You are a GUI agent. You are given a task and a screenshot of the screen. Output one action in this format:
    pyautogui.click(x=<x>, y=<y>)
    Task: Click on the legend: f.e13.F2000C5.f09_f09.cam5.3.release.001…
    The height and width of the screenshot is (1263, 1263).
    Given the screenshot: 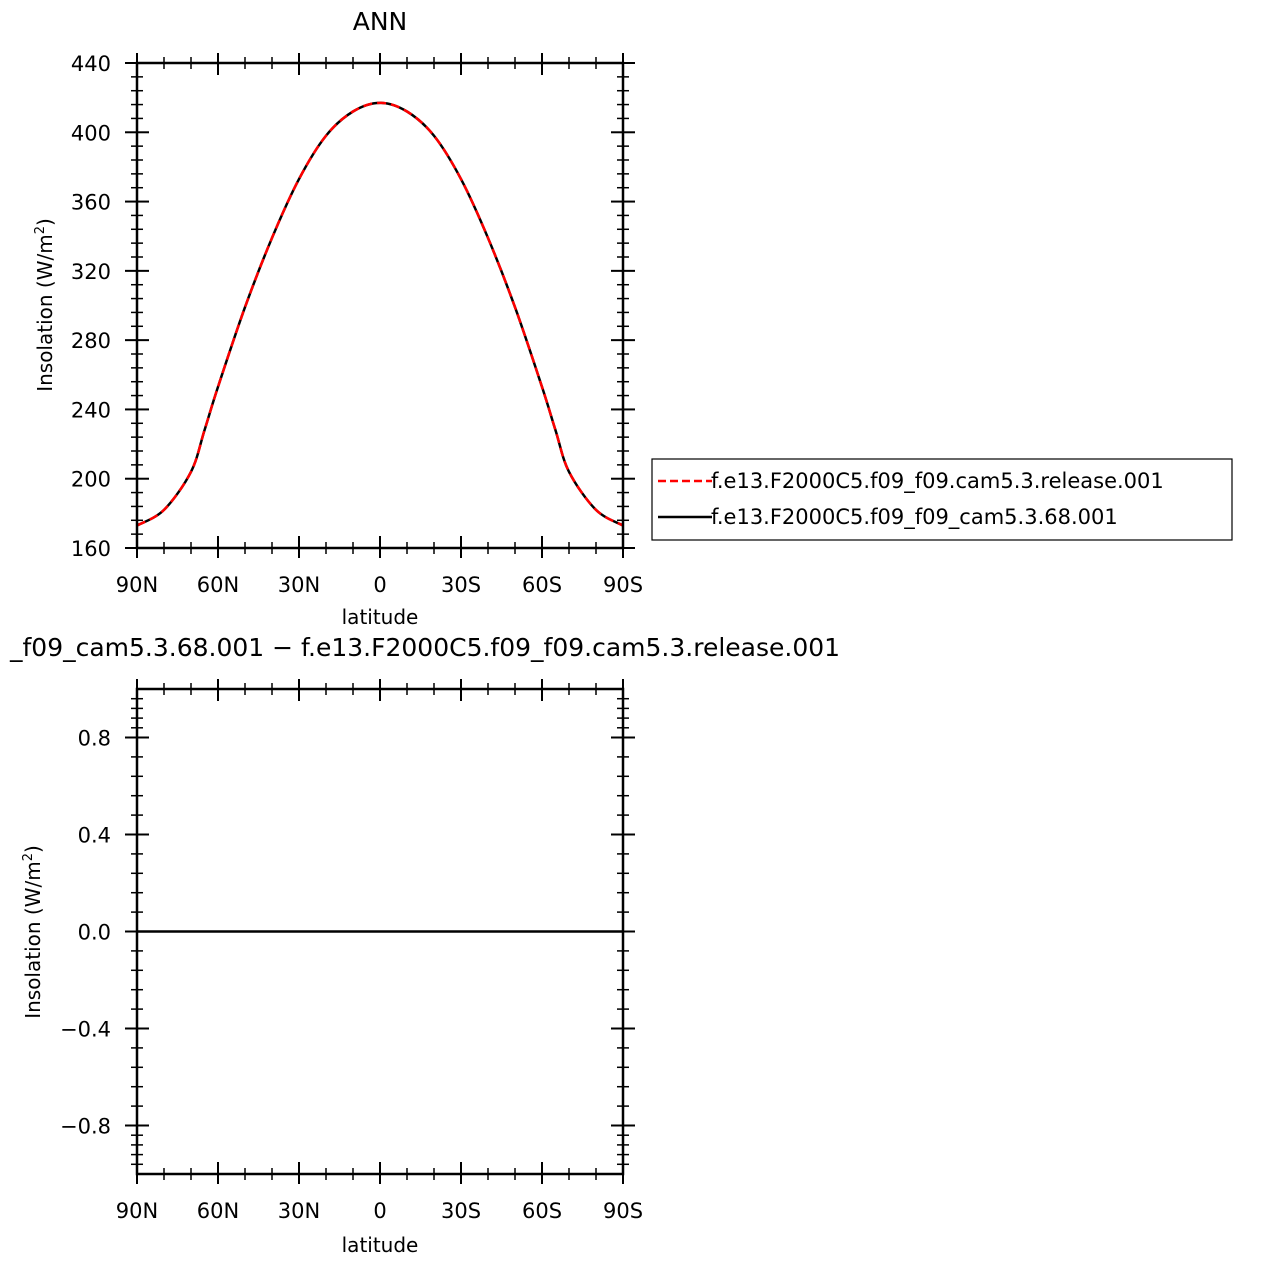 What is the action you would take?
    pyautogui.click(x=942, y=499)
    